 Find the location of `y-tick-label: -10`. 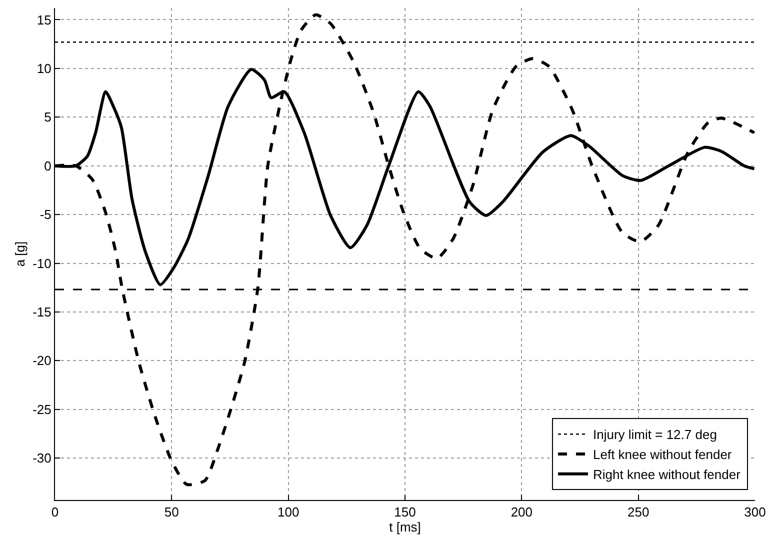

y-tick-label: -10 is located at coordinates (42, 263).